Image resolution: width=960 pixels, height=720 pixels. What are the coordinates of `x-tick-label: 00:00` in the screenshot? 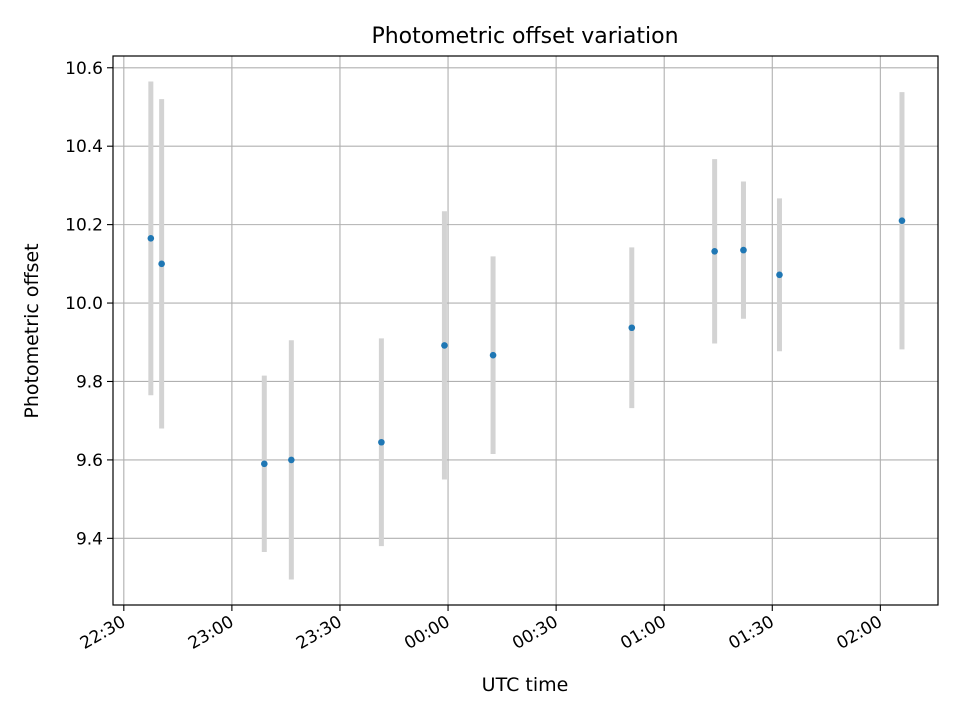 It's located at (427, 633).